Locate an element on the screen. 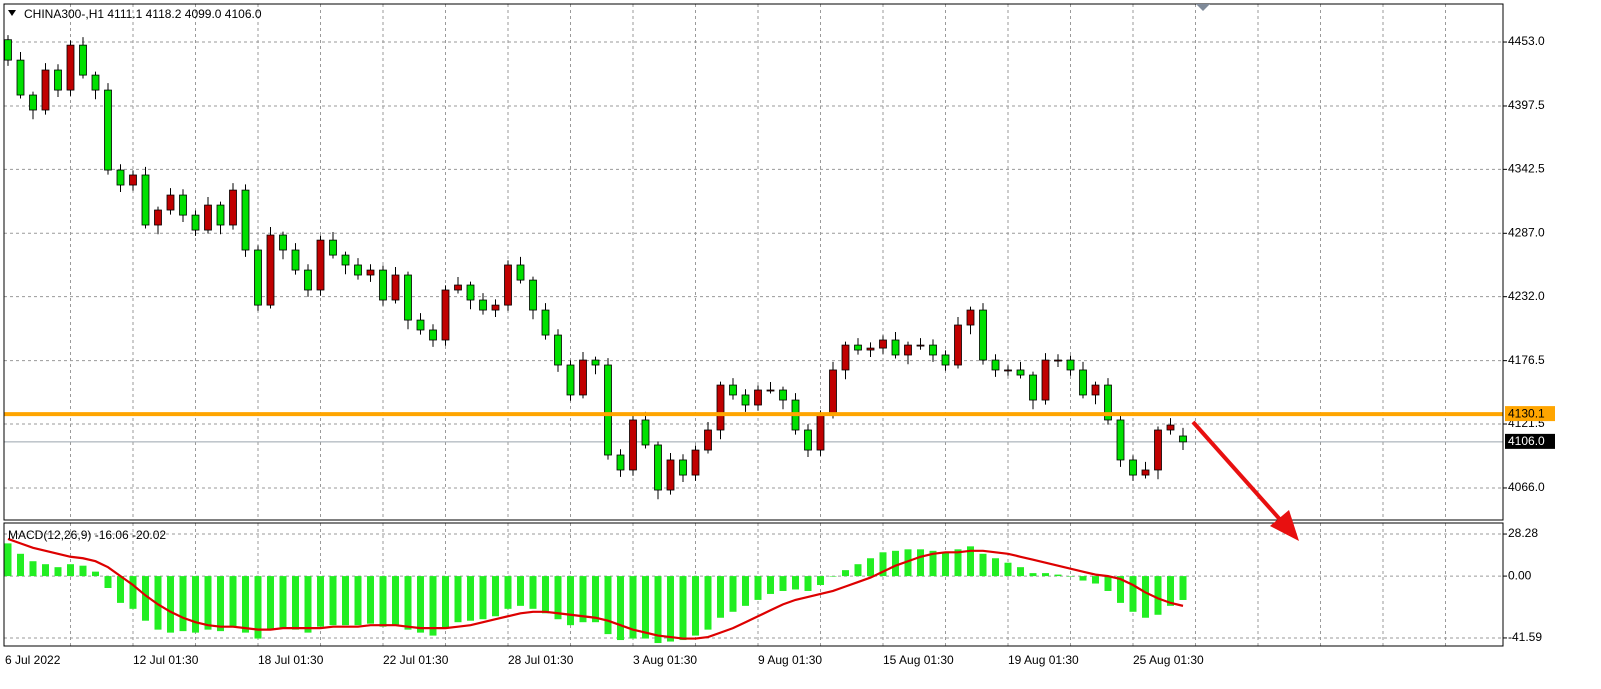 This screenshot has width=1601, height=689. level-label: 4130.1 is located at coordinates (1526, 413).